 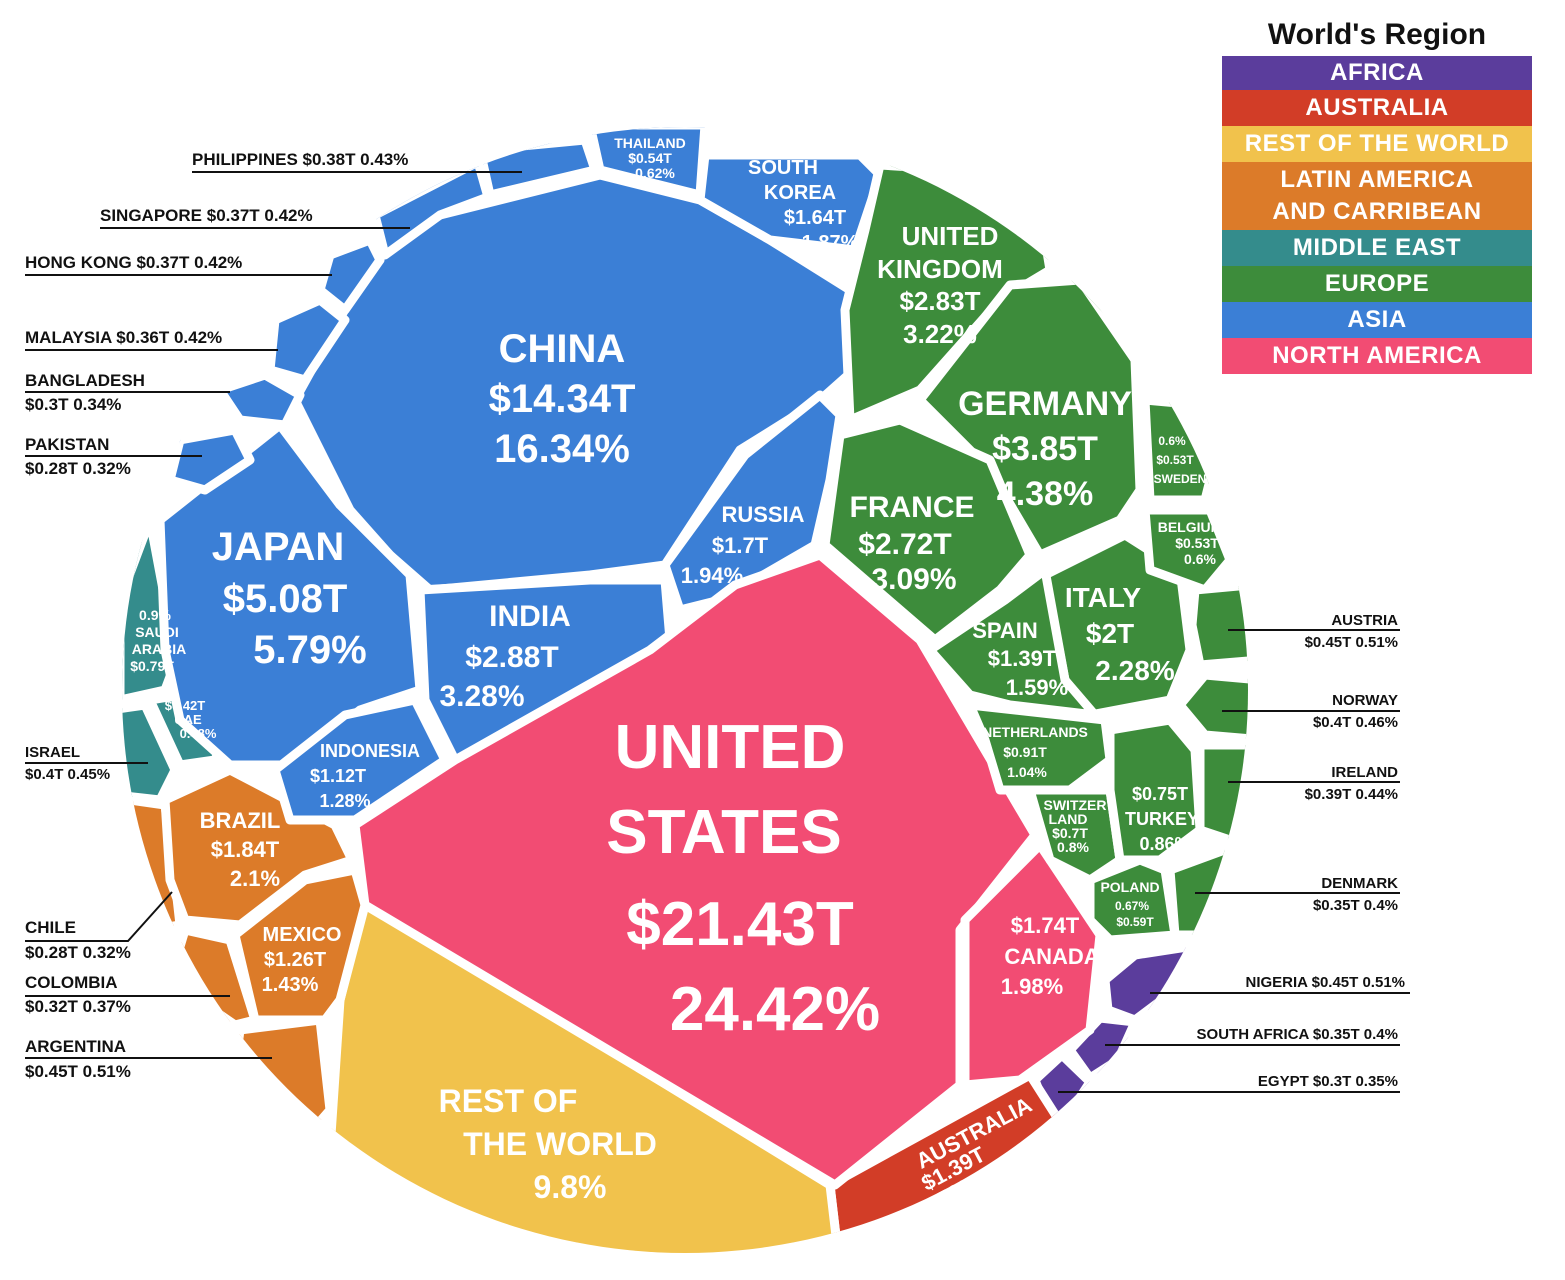 I want to click on label-uae-value: $0.42T, so click(x=185, y=705).